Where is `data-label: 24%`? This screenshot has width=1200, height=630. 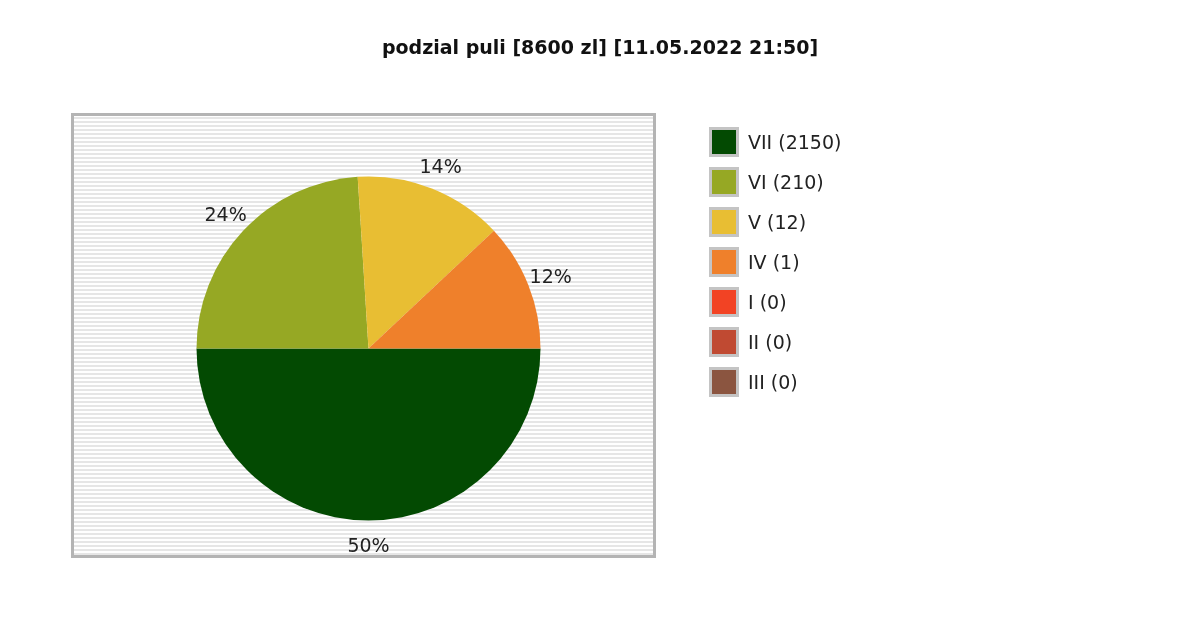 data-label: 24% is located at coordinates (225, 214).